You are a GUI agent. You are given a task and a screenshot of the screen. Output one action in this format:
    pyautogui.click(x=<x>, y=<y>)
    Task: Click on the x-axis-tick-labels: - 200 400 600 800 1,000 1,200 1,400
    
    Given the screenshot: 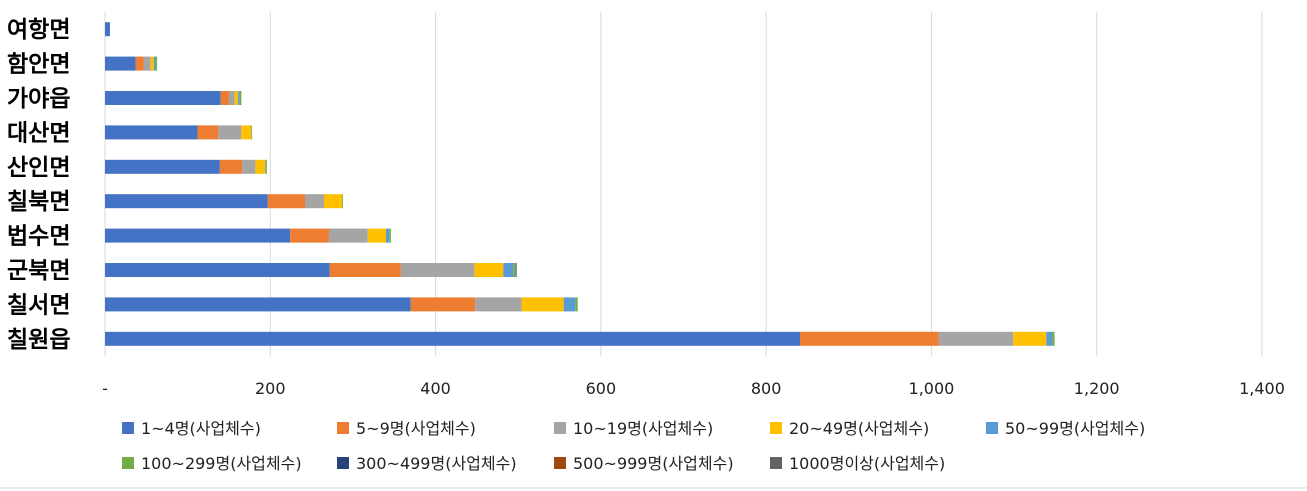 What is the action you would take?
    pyautogui.click(x=693, y=388)
    